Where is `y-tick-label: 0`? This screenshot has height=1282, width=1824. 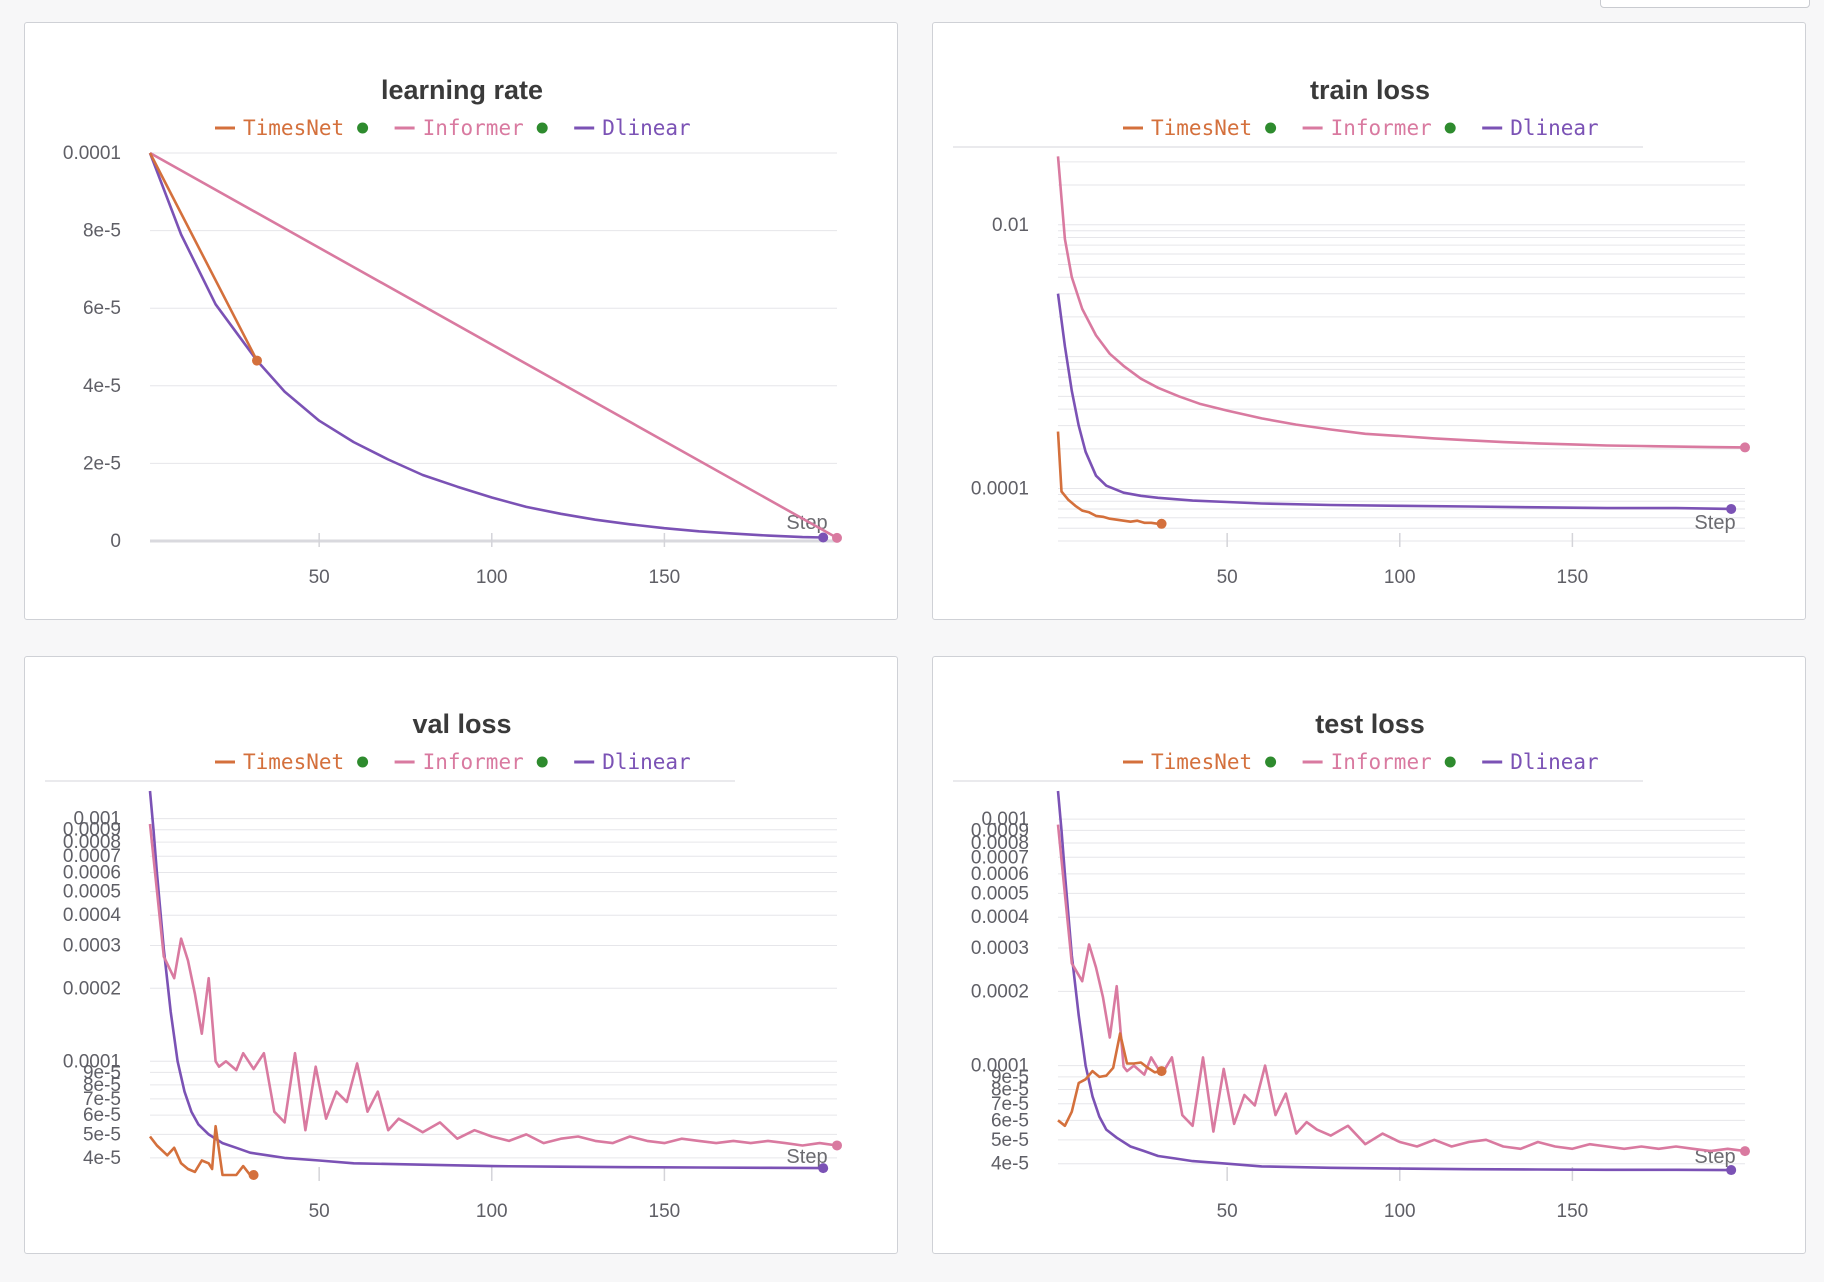
y-tick-label: 0 is located at coordinates (115, 541).